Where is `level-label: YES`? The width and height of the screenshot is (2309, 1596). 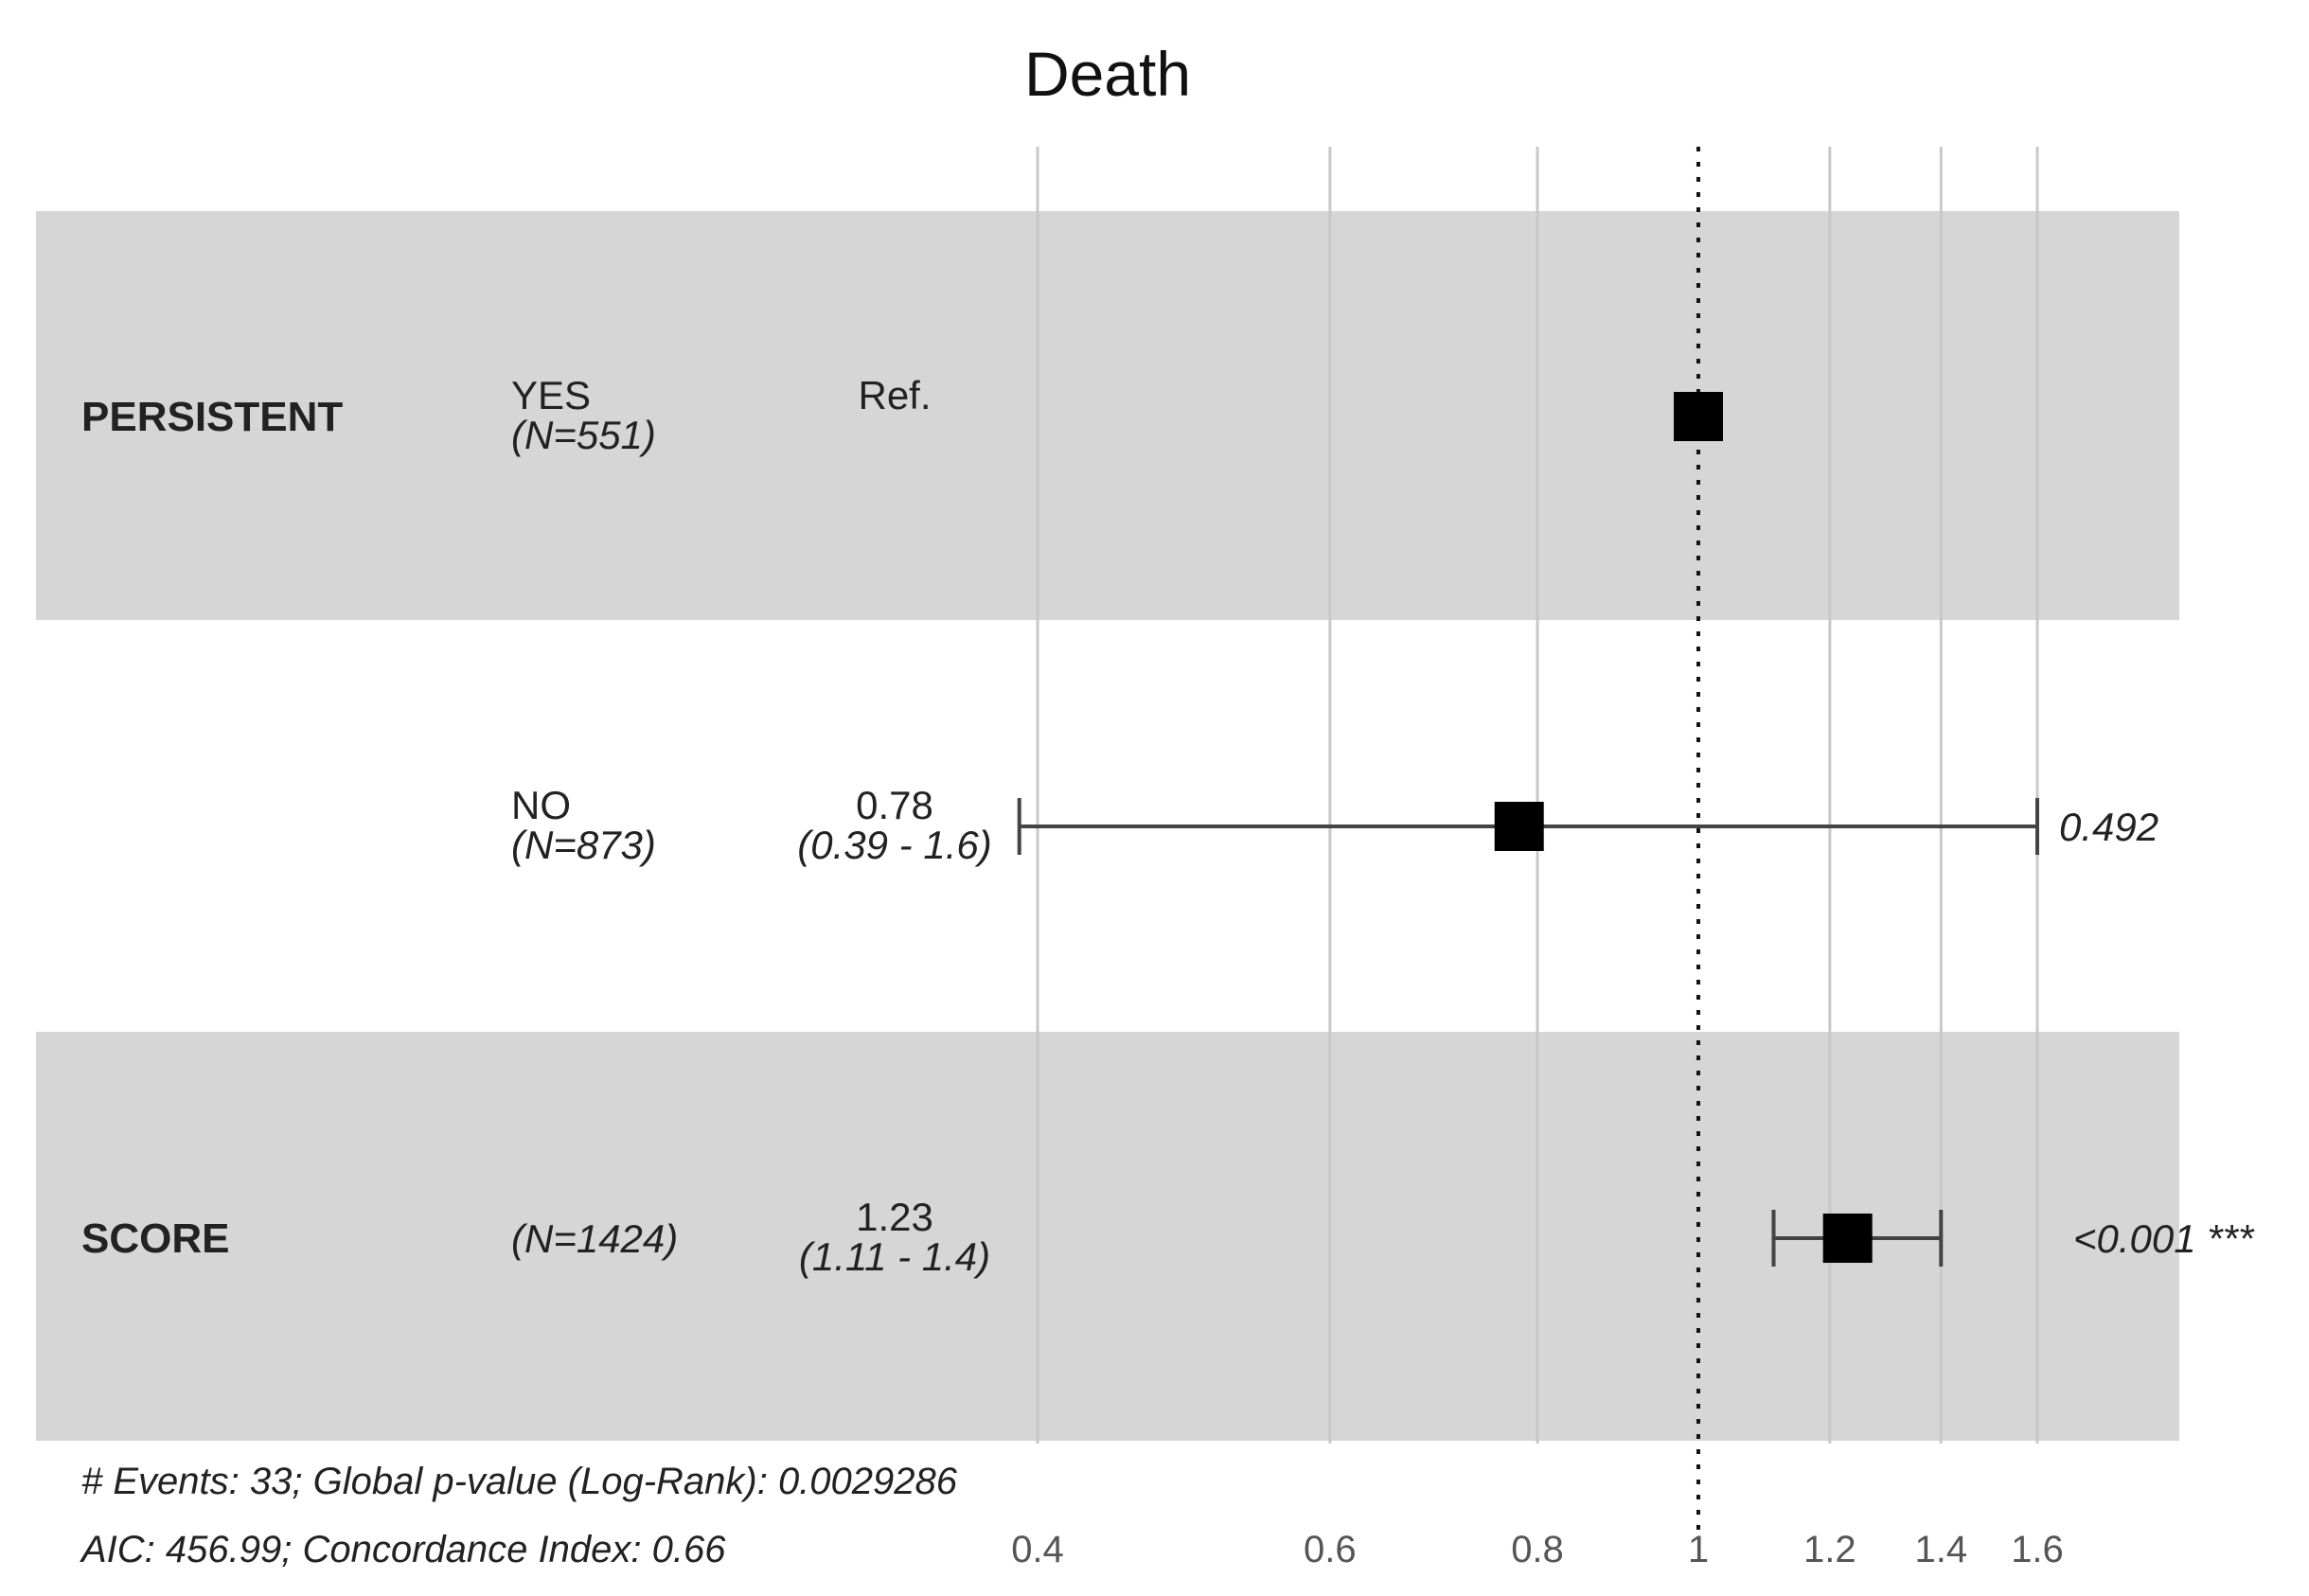
level-label: YES is located at coordinates (551, 395).